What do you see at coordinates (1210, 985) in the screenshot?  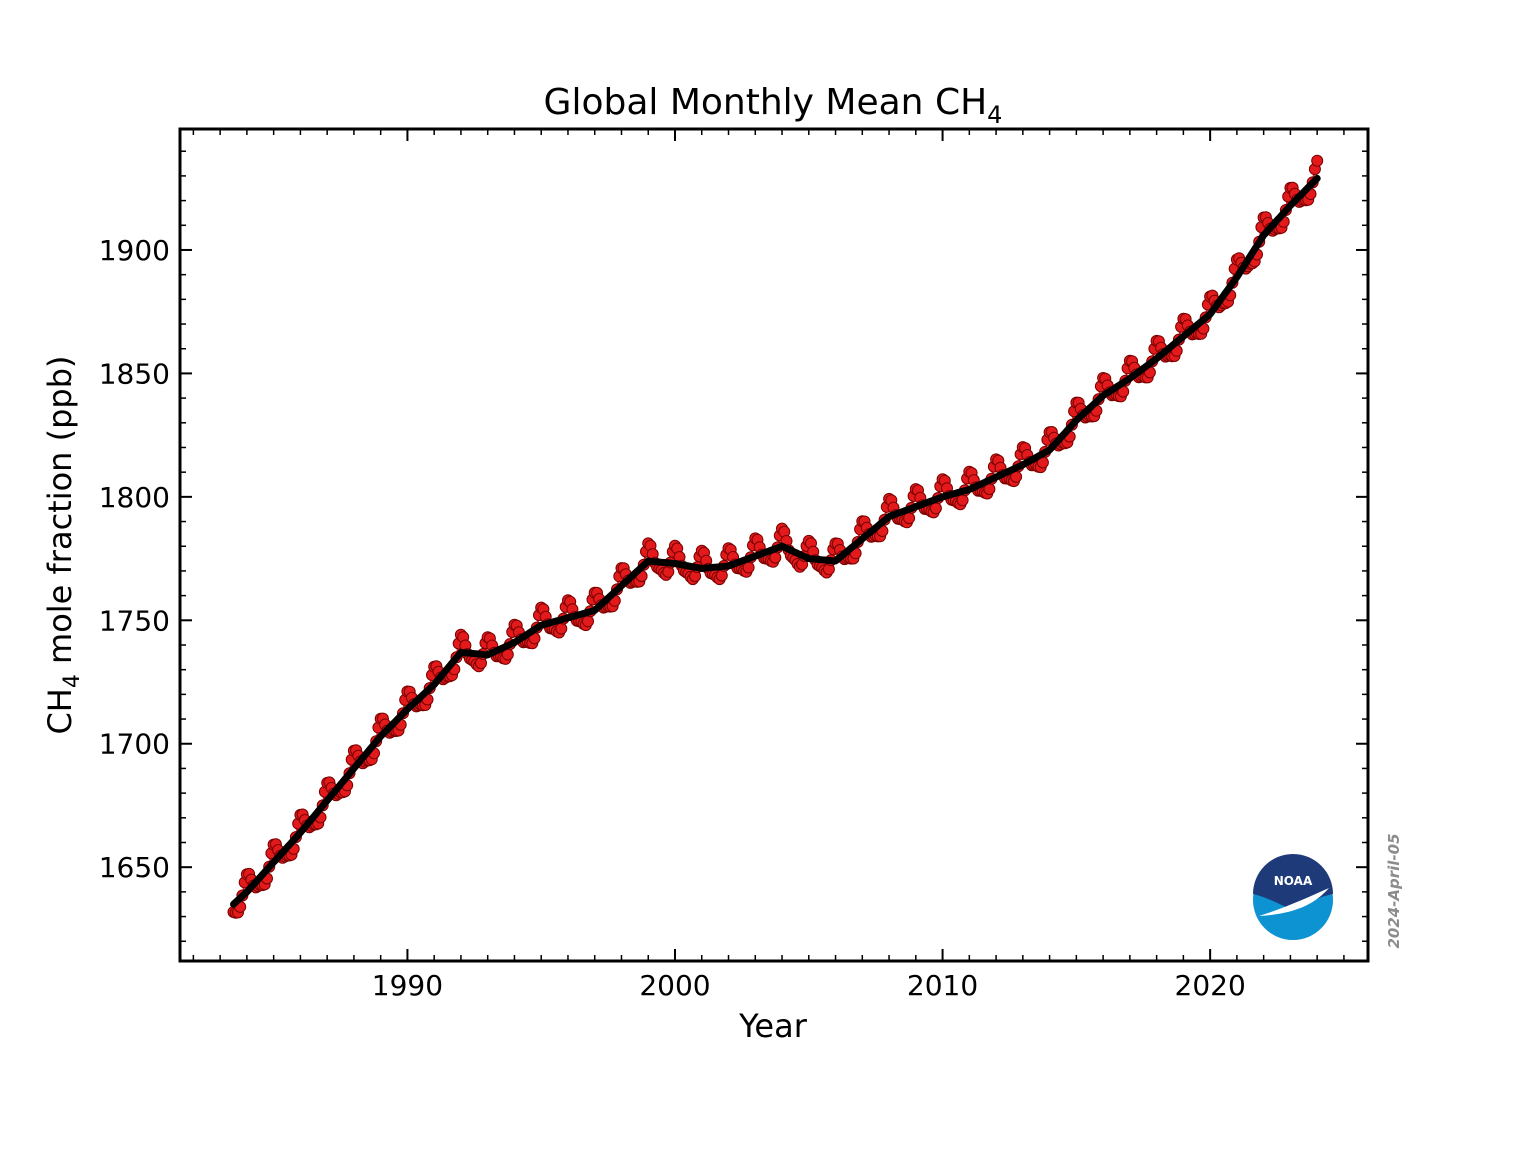 I see `x-tick-label: 2020` at bounding box center [1210, 985].